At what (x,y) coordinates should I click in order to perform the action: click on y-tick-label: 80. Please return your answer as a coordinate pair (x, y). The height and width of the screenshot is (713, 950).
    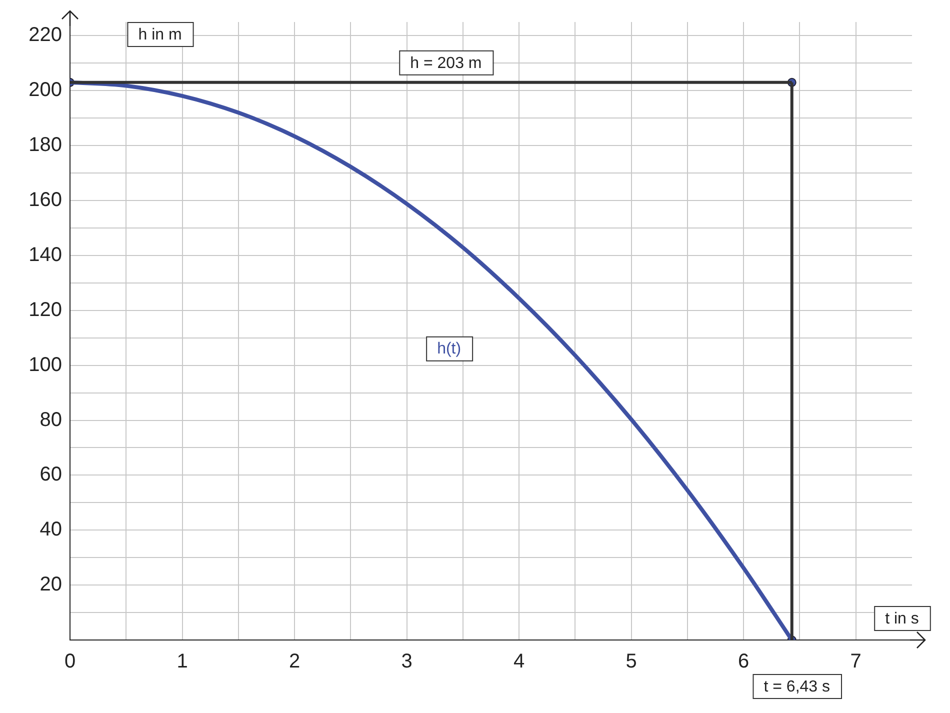
    Looking at the image, I should click on (51, 419).